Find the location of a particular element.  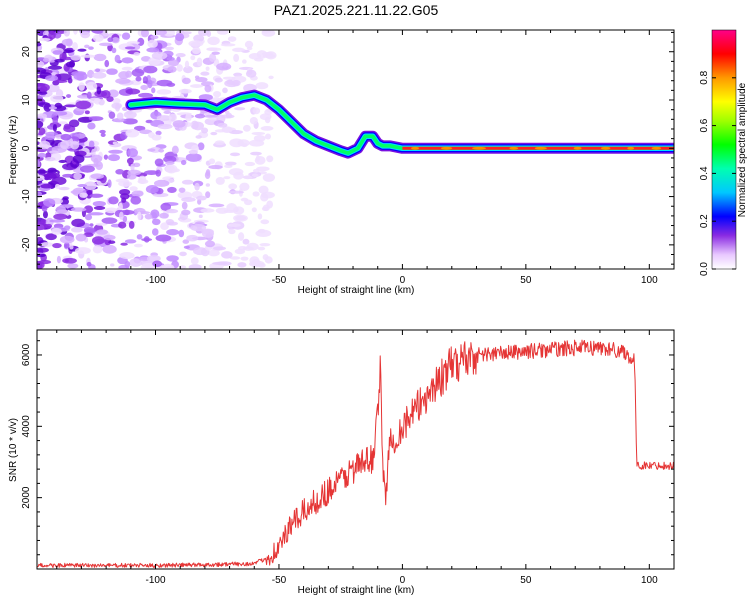

spectrogram-x-tick-label: -100 is located at coordinates (156, 280).